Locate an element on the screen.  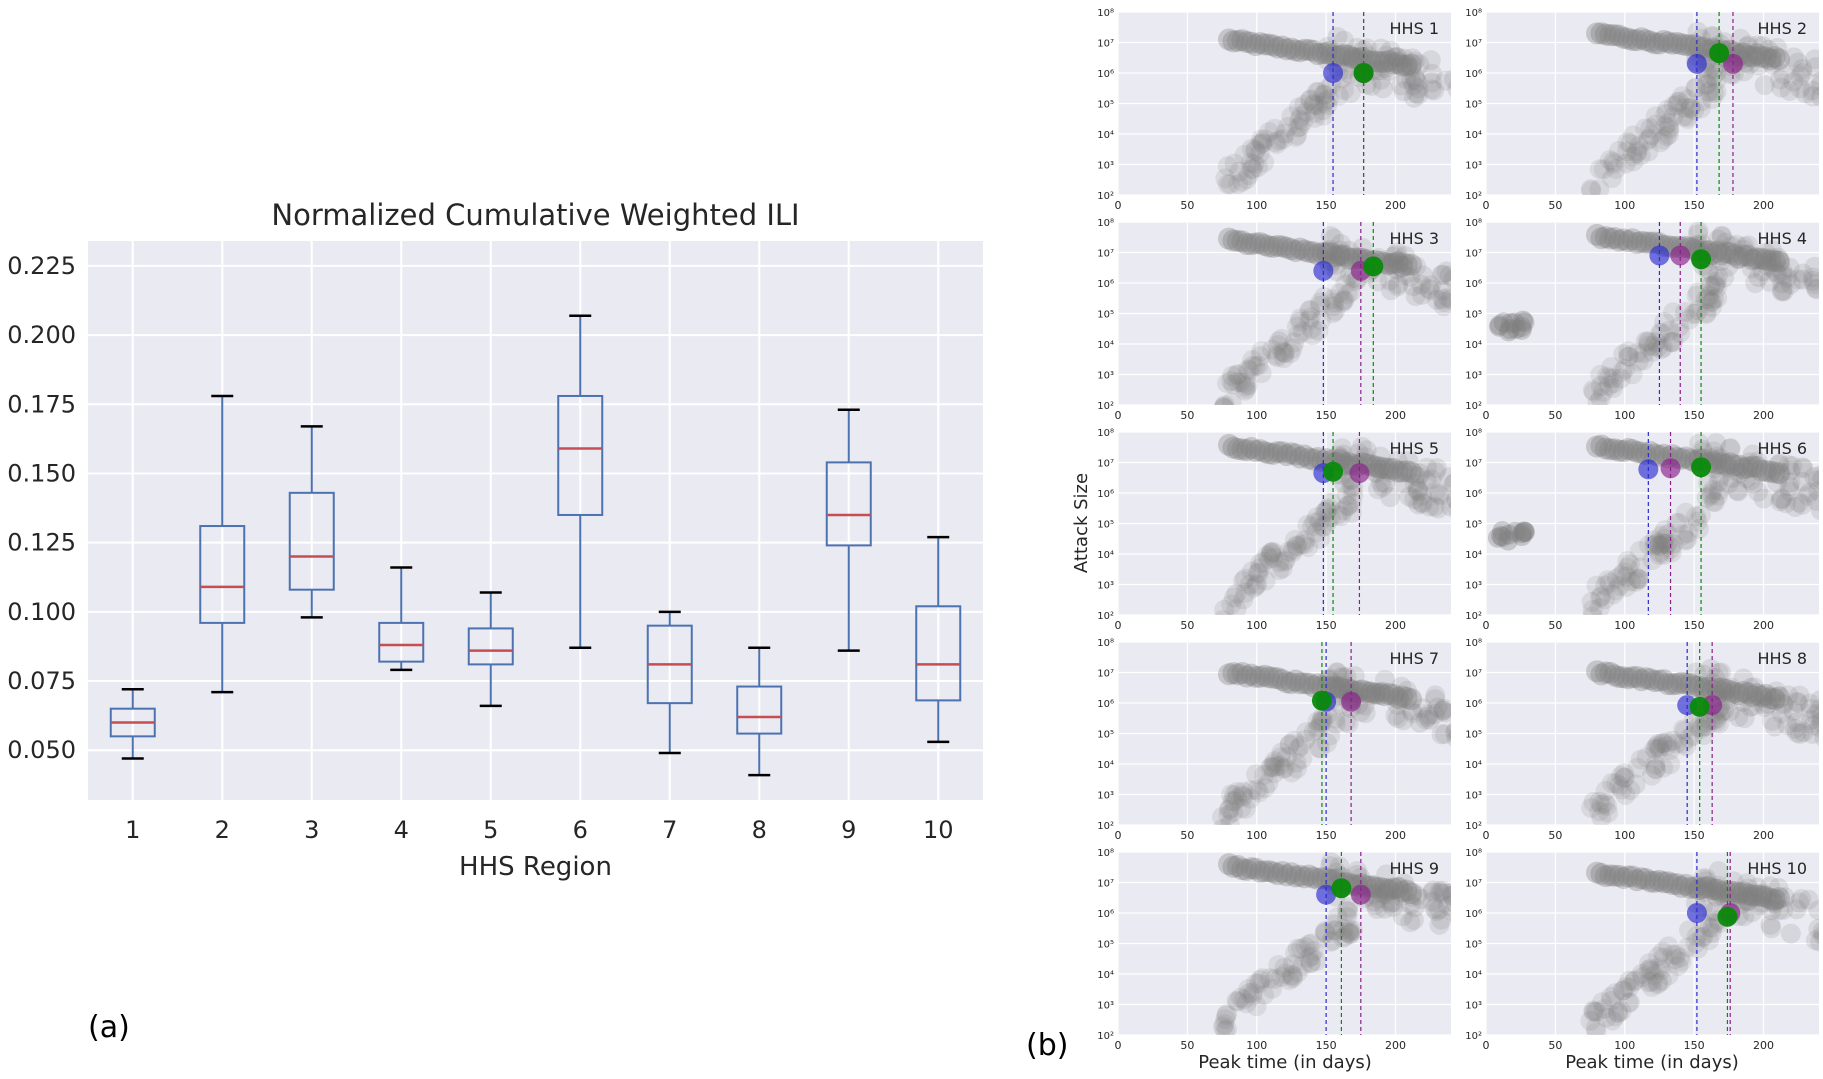
y-tick-label: 10⁴ is located at coordinates (1105, 345).